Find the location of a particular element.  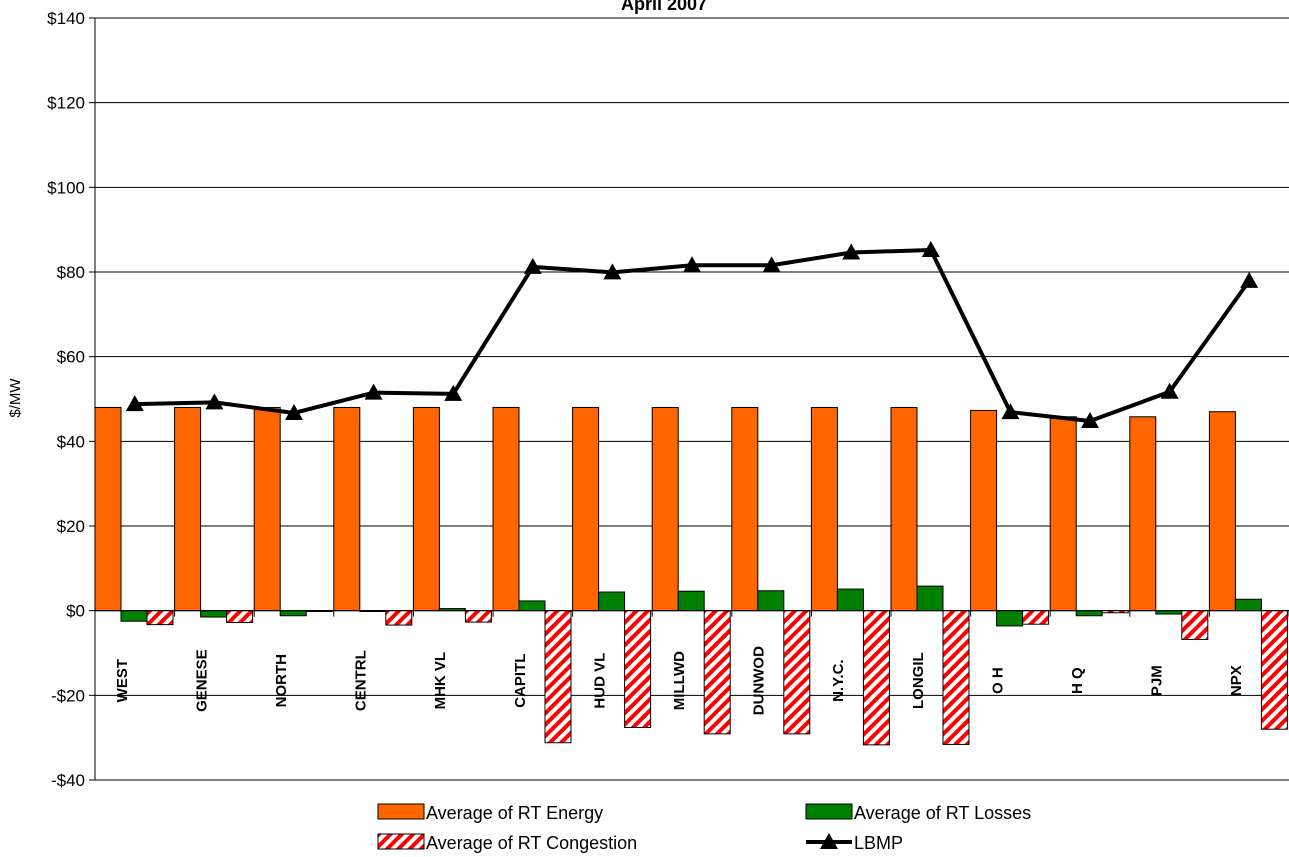

category-label: CAPITL is located at coordinates (520, 681).